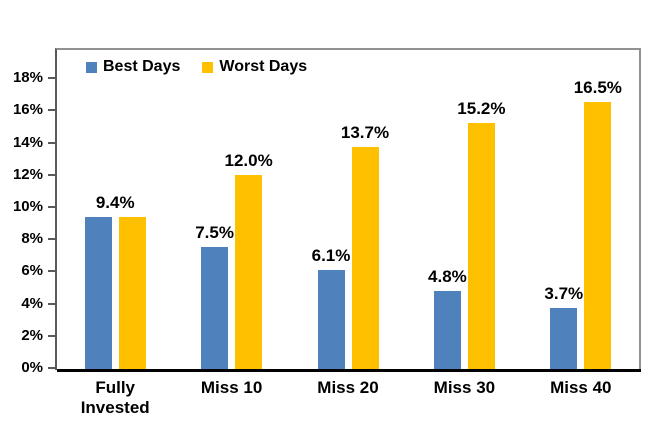  What do you see at coordinates (349, 370) in the screenshot?
I see `x-axis-line` at bounding box center [349, 370].